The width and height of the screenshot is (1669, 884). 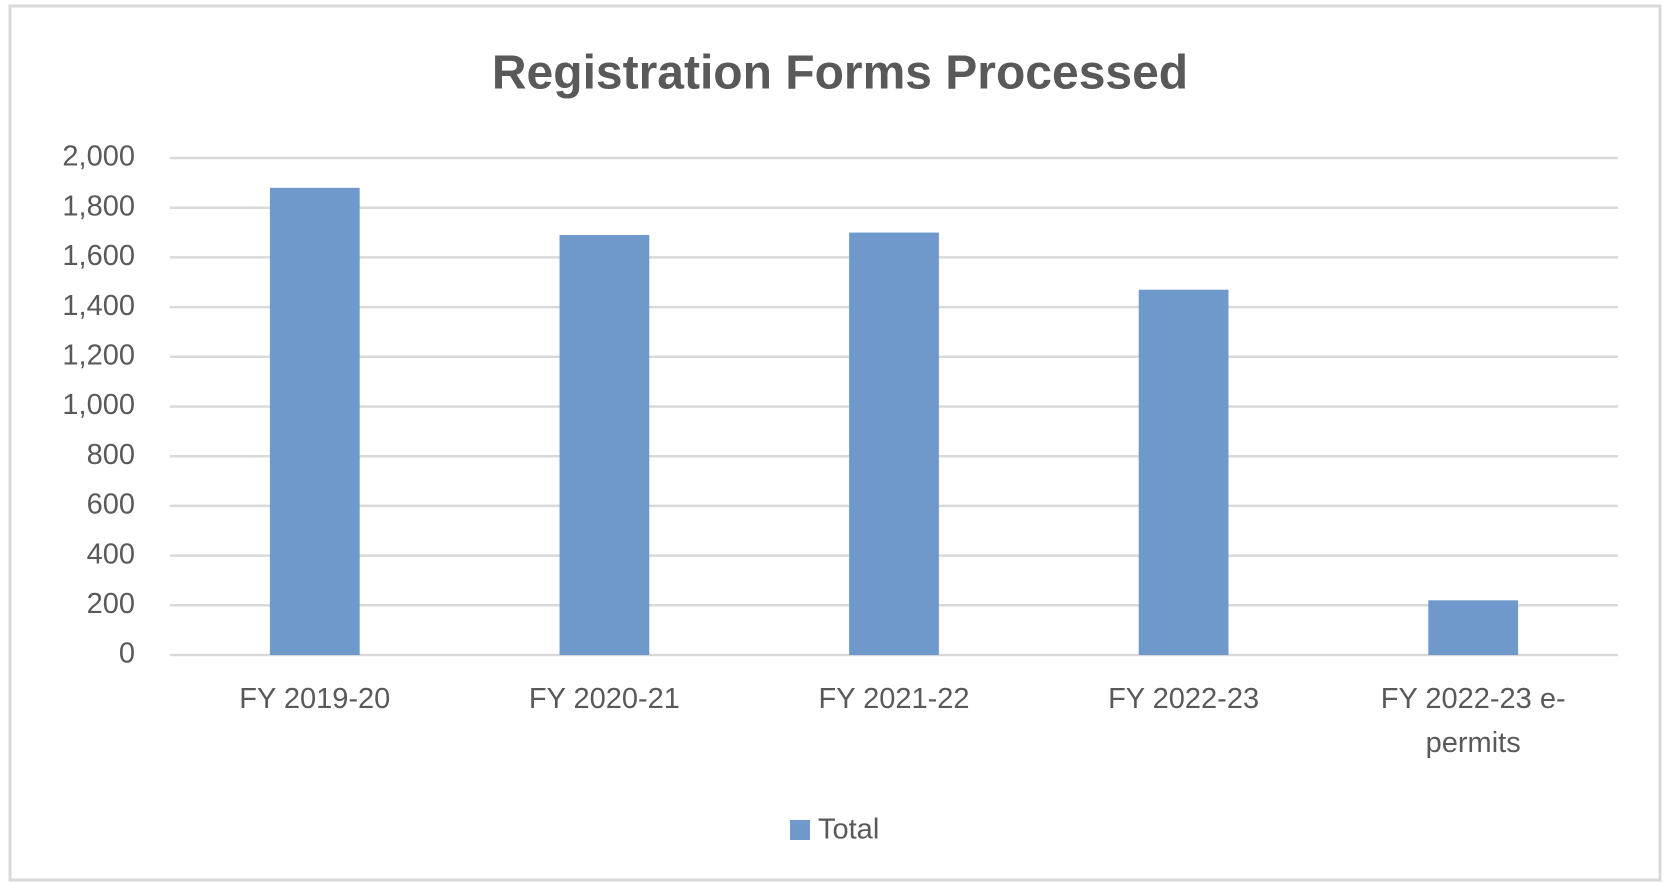 What do you see at coordinates (127, 654) in the screenshot?
I see `y-tick-label: 0` at bounding box center [127, 654].